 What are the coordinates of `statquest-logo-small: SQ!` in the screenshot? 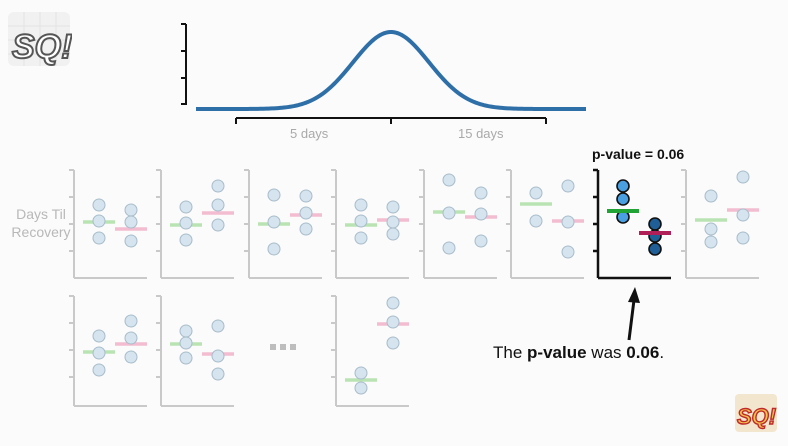 It's located at (756, 413).